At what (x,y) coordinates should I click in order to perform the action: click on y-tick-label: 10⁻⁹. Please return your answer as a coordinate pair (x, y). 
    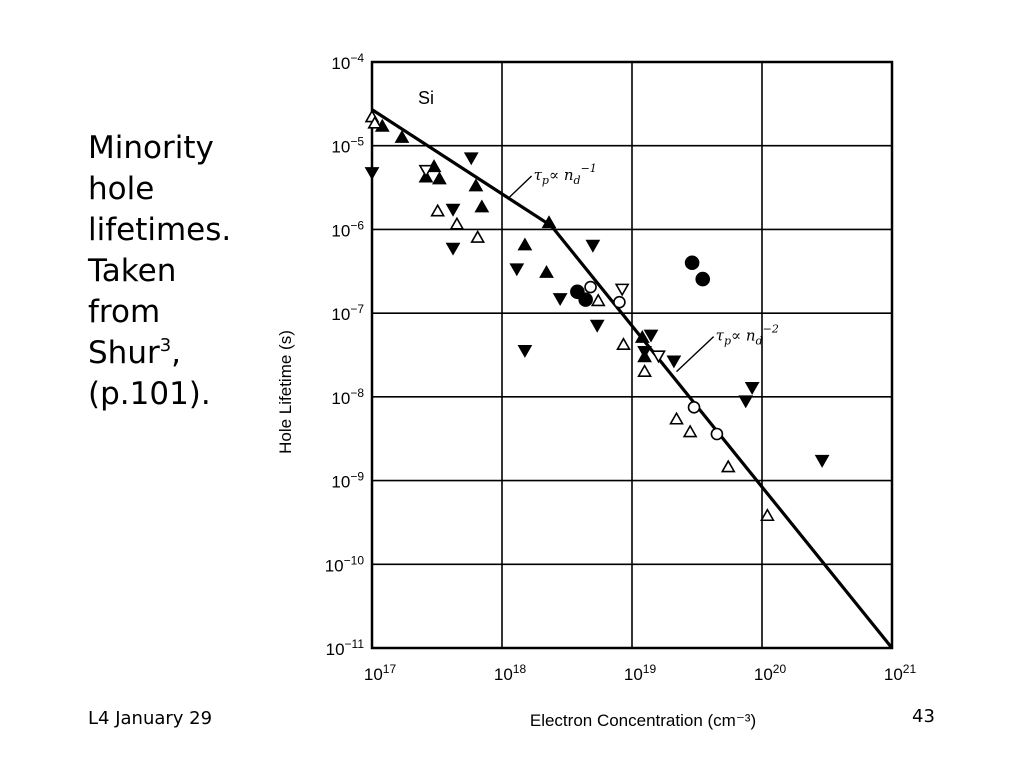
    Looking at the image, I should click on (347, 481).